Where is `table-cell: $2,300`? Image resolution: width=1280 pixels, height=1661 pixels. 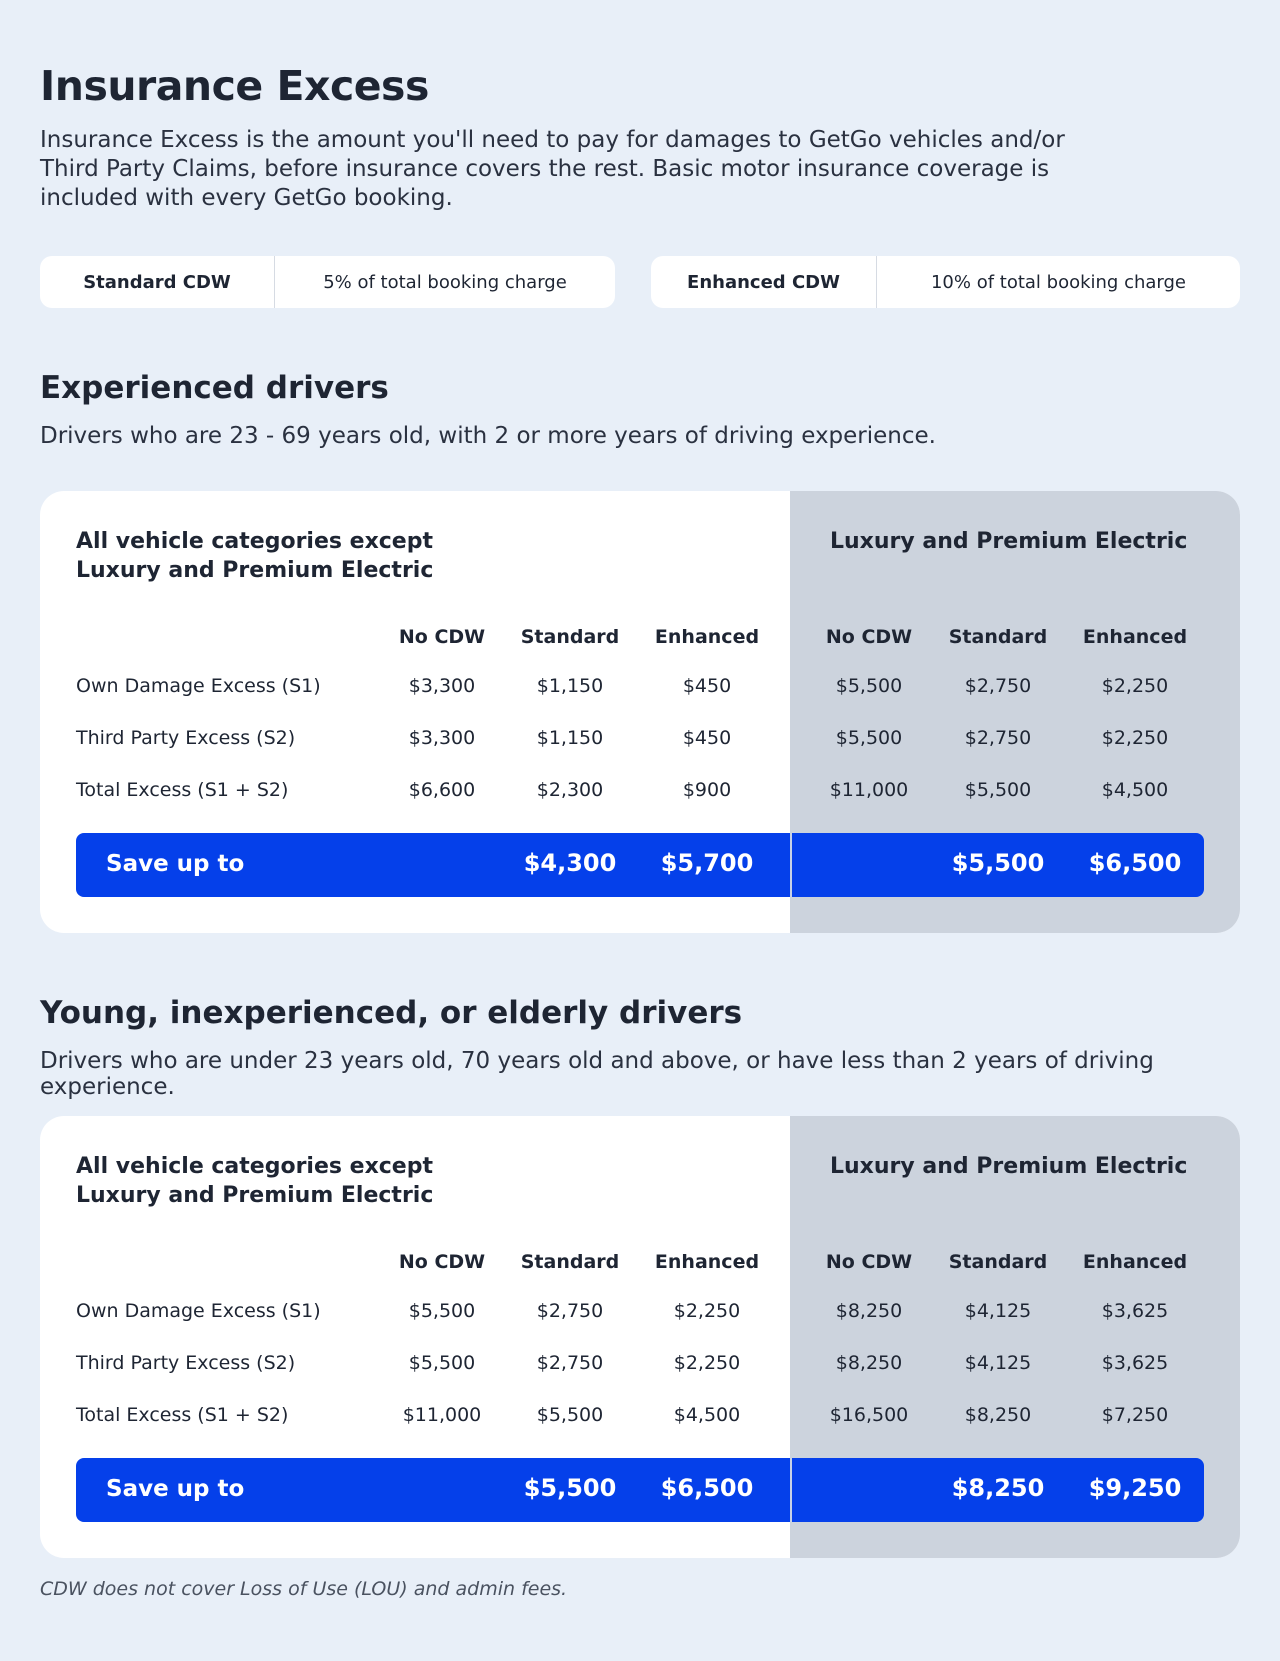
table-cell: $2,300 is located at coordinates (570, 790).